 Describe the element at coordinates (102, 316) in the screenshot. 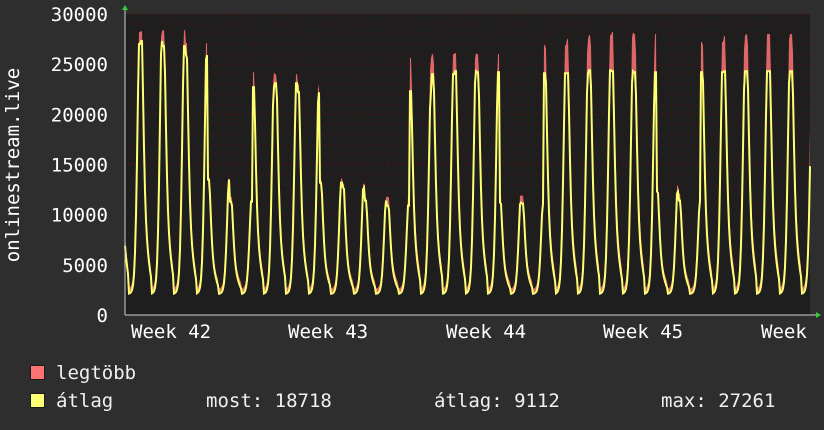

I see `y-tick-label: 0` at that location.